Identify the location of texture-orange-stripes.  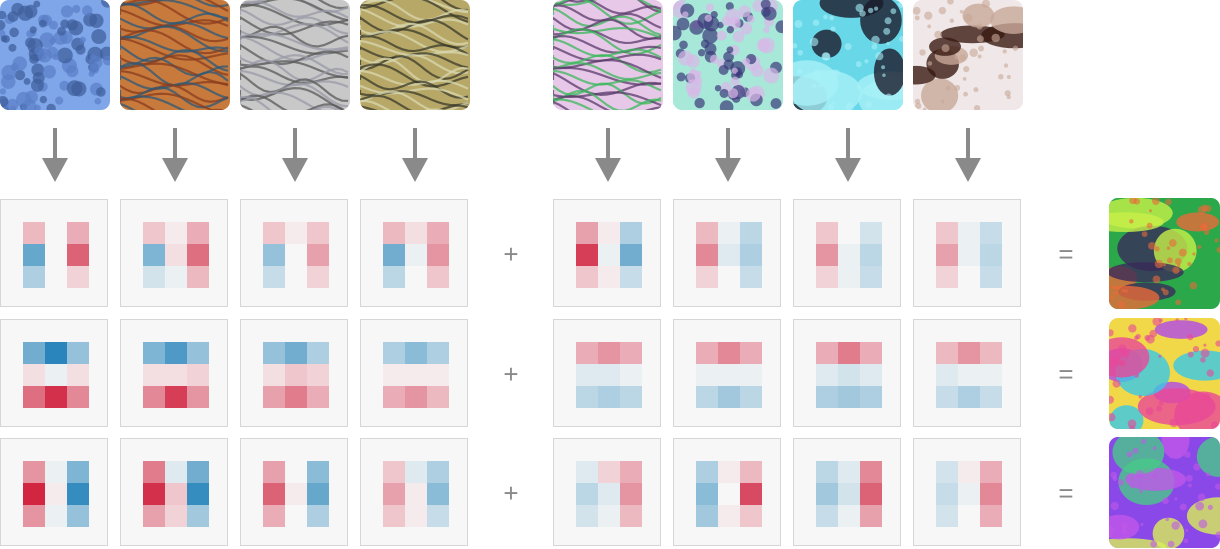
(175, 55).